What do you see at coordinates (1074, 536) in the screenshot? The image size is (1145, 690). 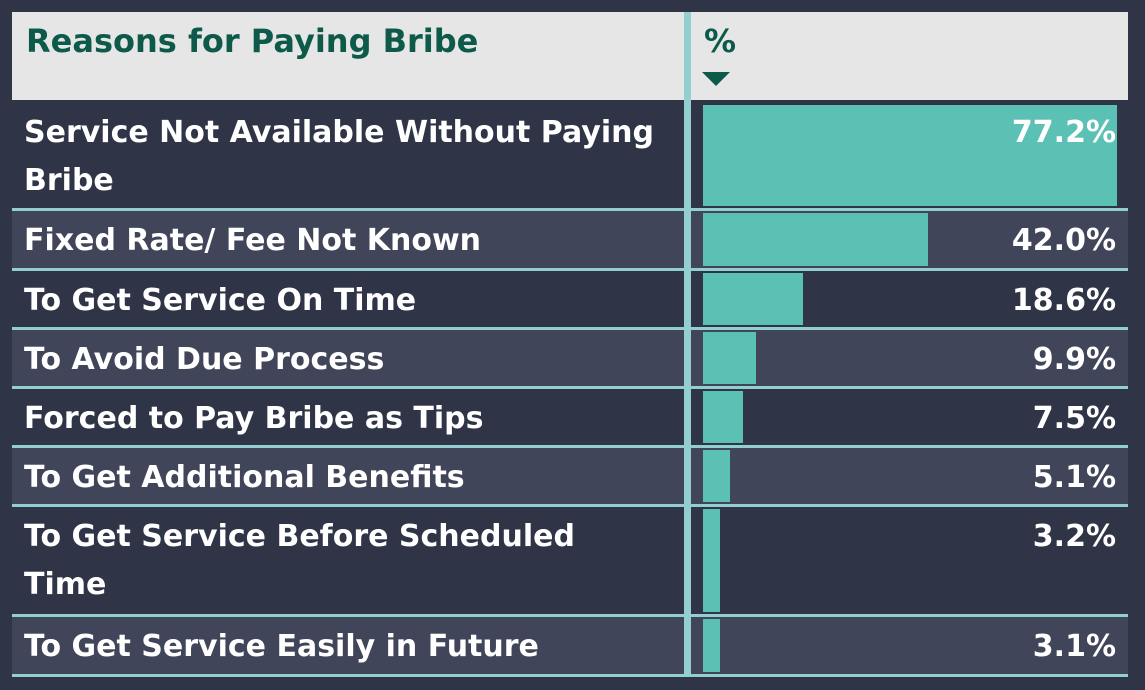 I see `row-value: 3.2%` at bounding box center [1074, 536].